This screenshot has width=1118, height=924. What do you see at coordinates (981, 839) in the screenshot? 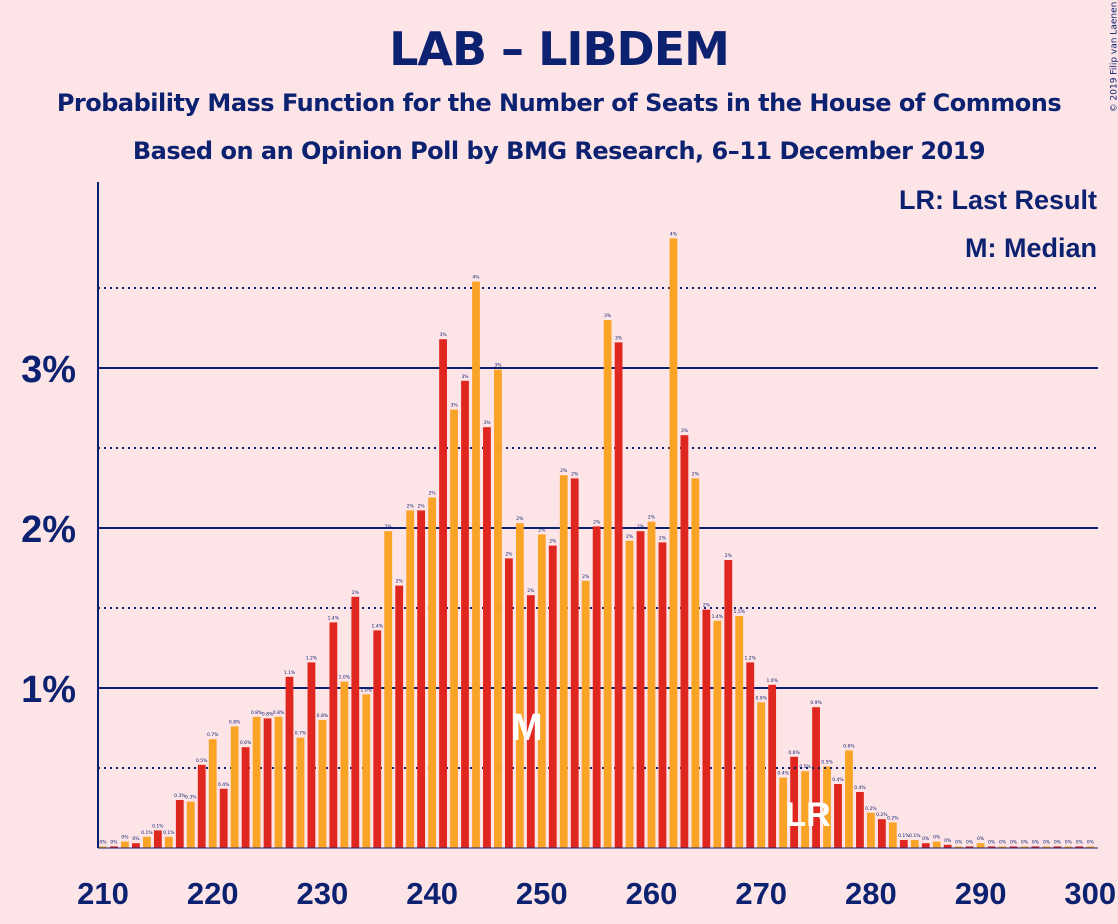
I see `bar-label-seat-290: 0%` at bounding box center [981, 839].